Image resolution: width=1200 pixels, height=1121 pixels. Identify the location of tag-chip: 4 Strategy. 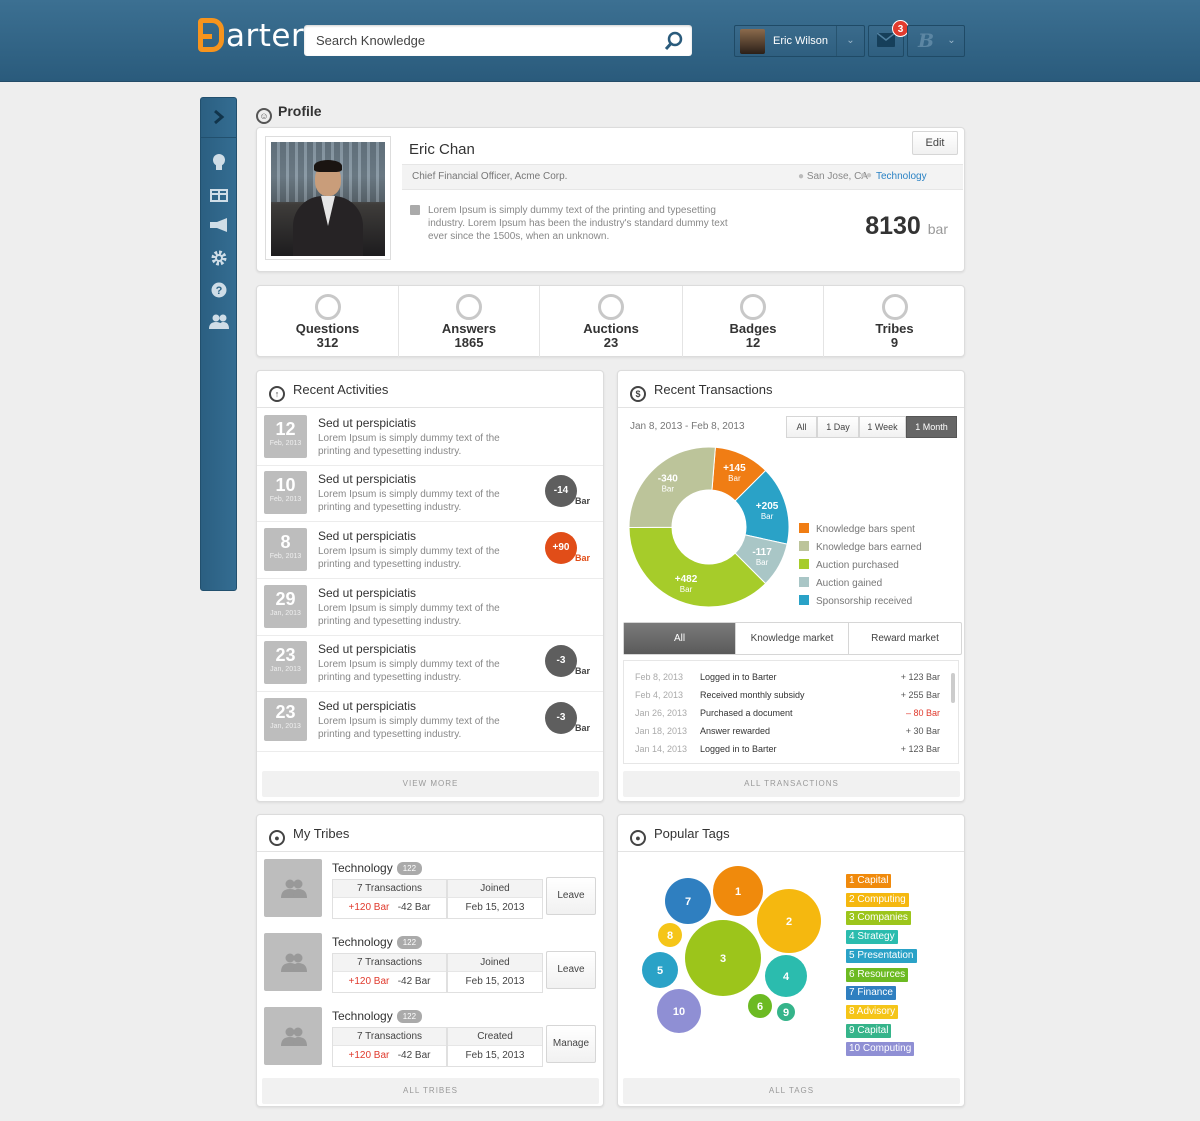
(872, 937).